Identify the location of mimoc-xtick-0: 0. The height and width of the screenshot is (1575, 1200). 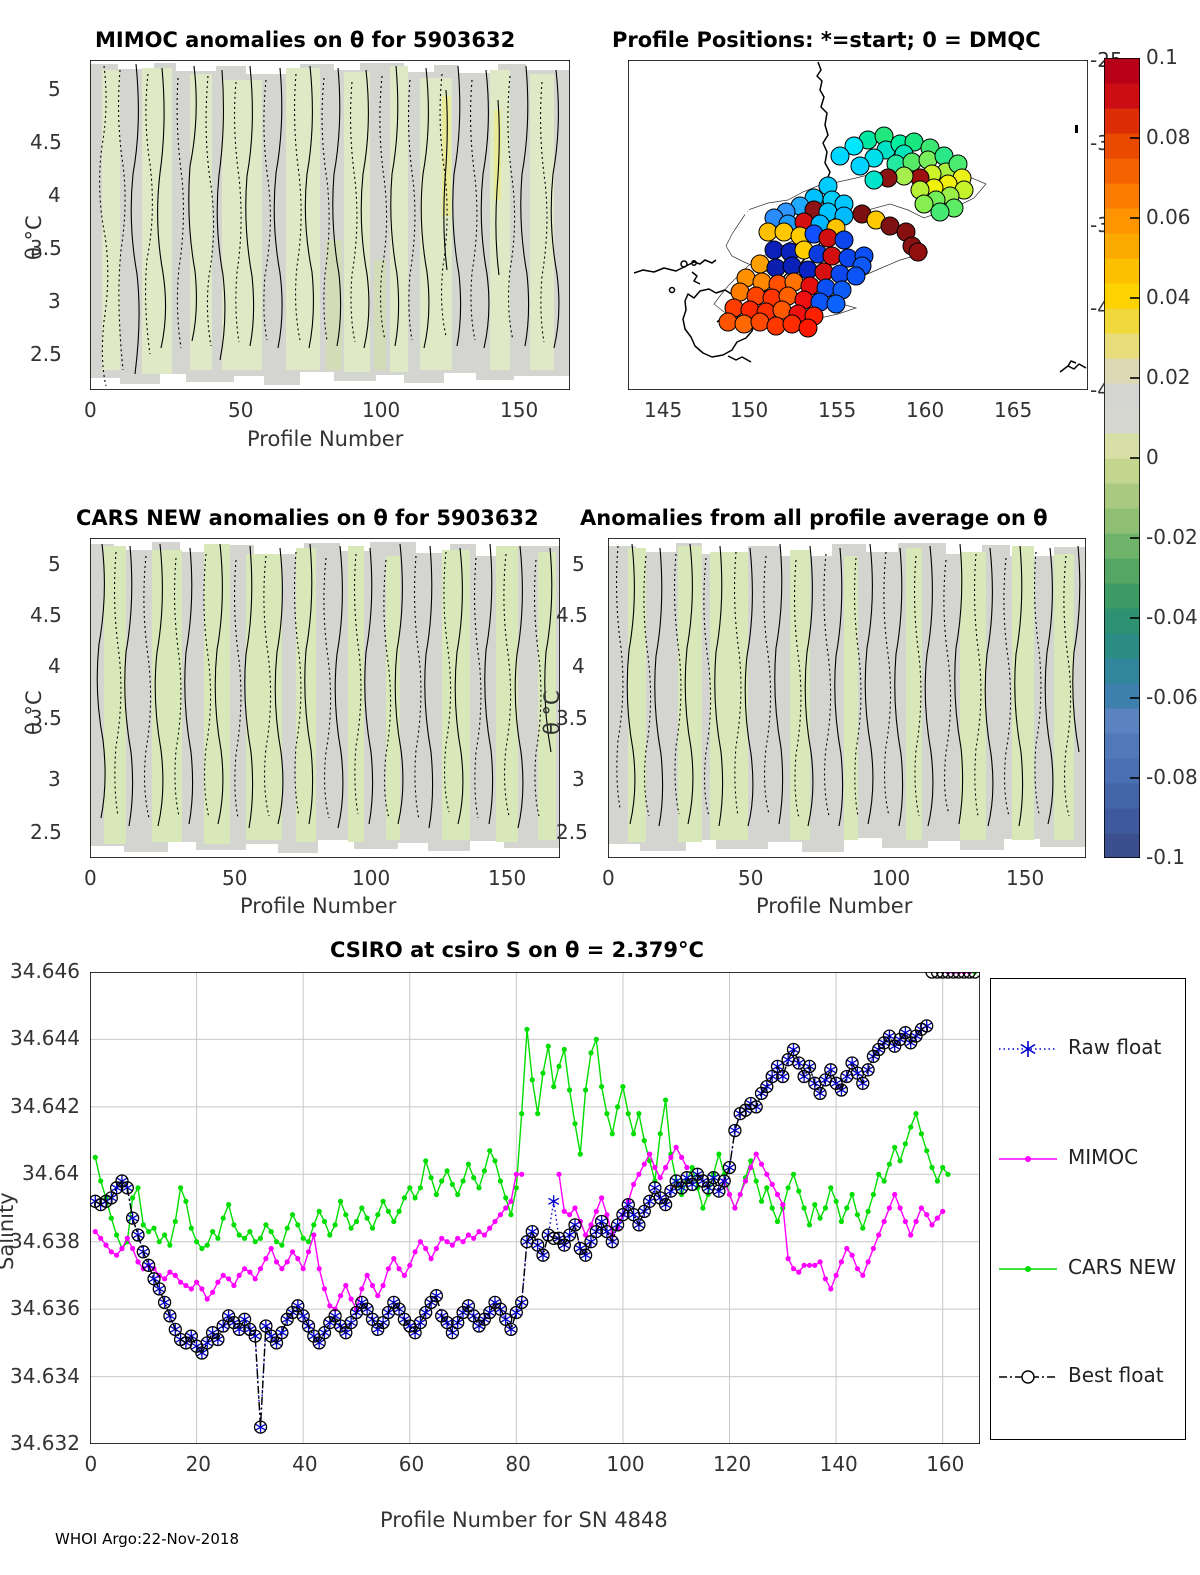
(90, 410).